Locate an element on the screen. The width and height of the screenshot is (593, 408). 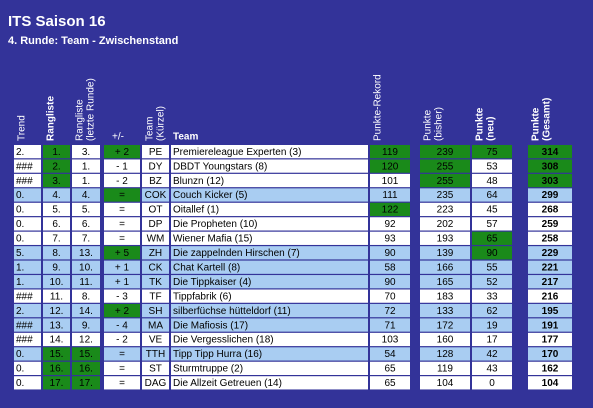
column-header: +/- is located at coordinates (118, 137).